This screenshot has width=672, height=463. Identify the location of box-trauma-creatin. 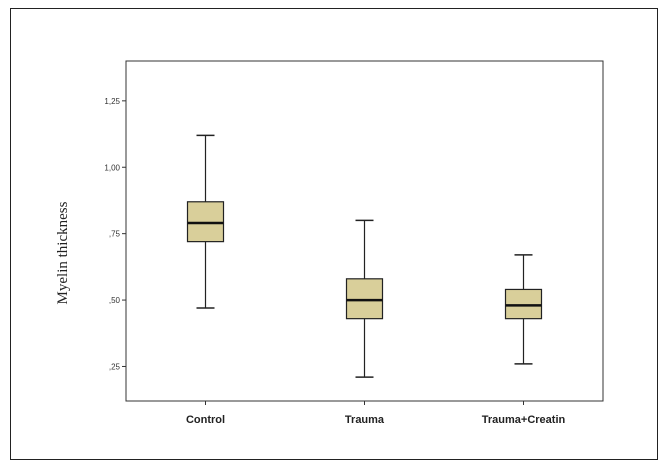
(523, 309).